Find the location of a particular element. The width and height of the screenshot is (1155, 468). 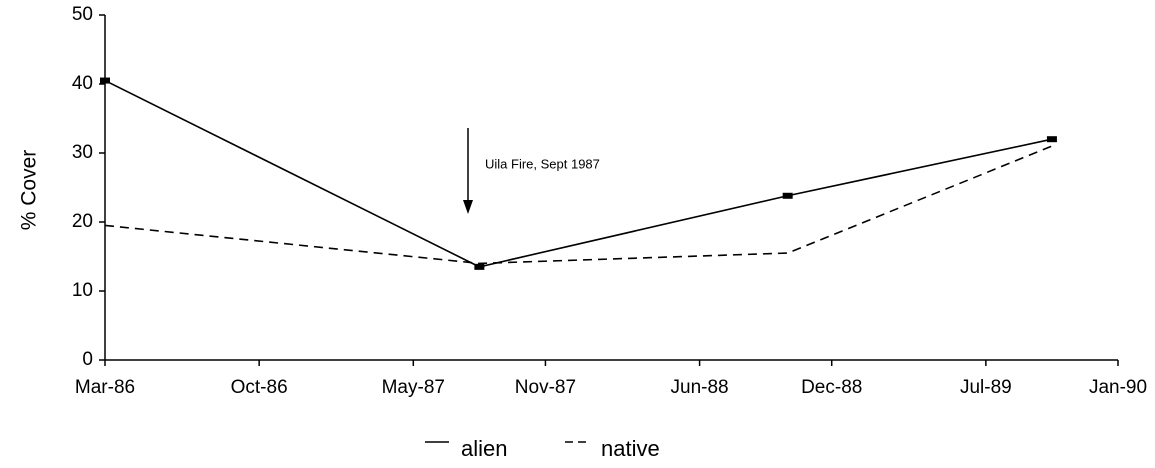

x-tick-label: Dec-88 is located at coordinates (831, 387).